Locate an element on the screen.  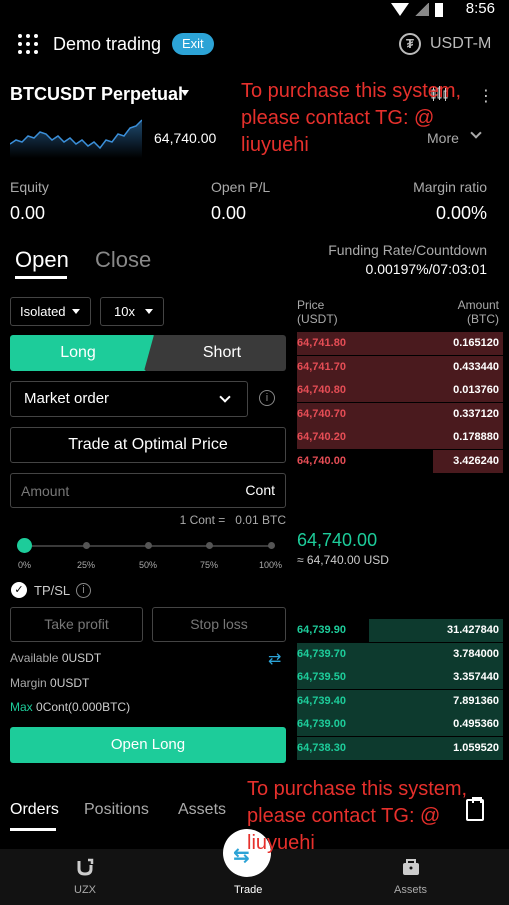
amount-field: Cont is located at coordinates (148, 490).